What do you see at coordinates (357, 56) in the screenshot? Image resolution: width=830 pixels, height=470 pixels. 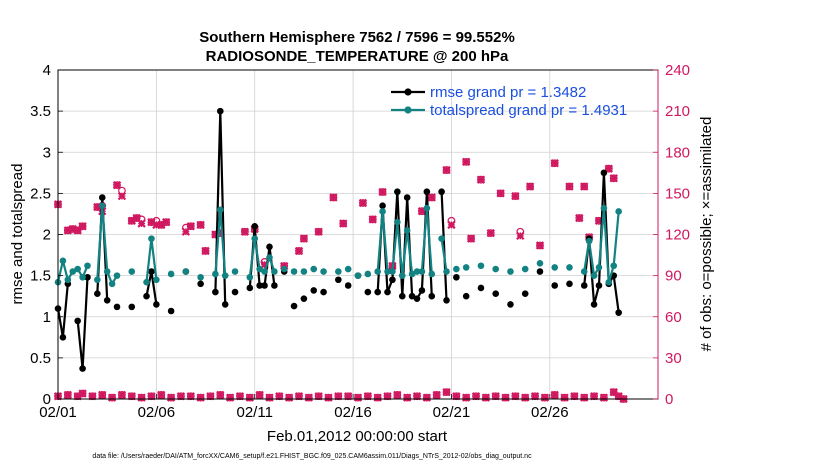 I see `chart-title-line2: RADIOSONDE_TEMPERATURE @ 200 hPa` at bounding box center [357, 56].